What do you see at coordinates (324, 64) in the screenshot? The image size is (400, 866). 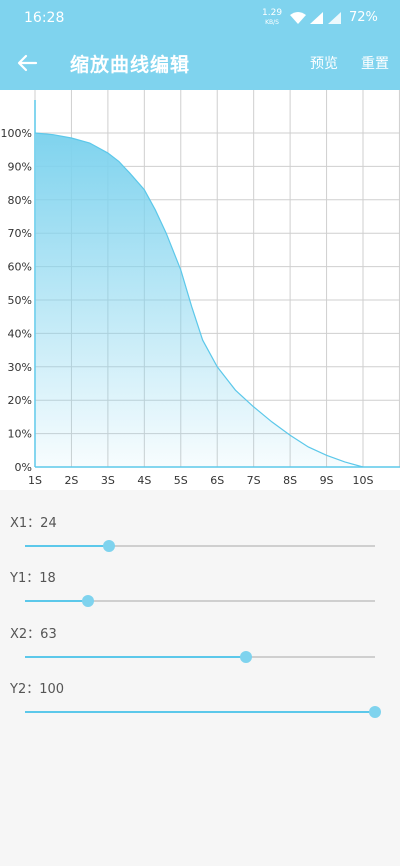 I see `preview-button: 预览` at bounding box center [324, 64].